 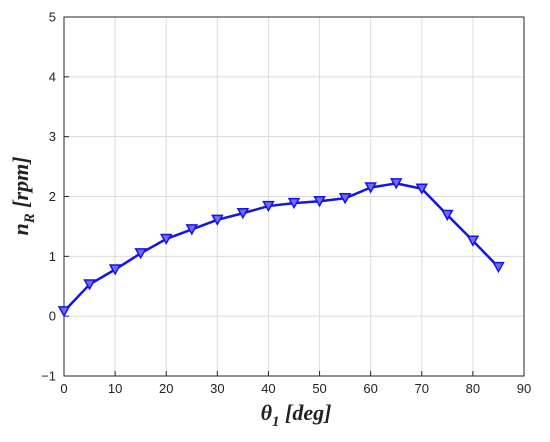 I want to click on y-axis-title-subscript: R, so click(x=30, y=218).